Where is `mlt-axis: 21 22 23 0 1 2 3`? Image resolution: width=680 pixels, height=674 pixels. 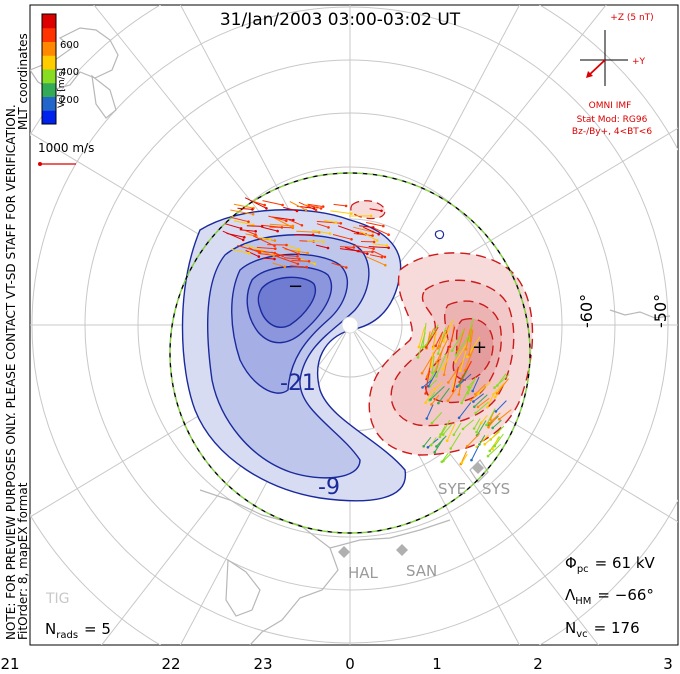 mlt-axis: 21 22 23 0 1 2 3 is located at coordinates (336, 664).